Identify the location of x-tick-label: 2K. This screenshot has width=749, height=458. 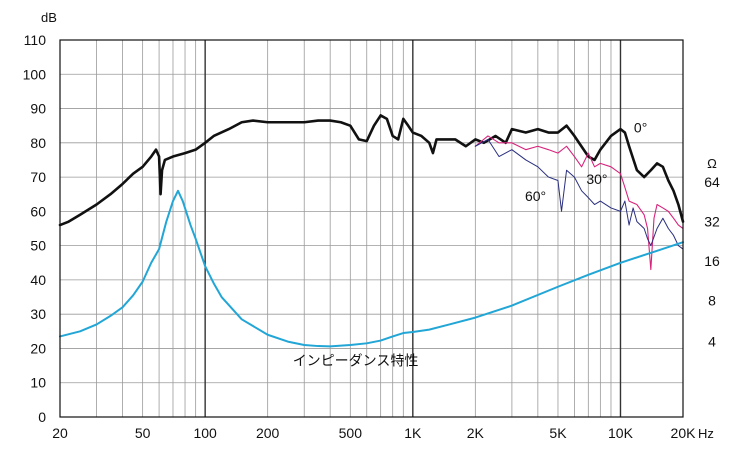
(476, 433).